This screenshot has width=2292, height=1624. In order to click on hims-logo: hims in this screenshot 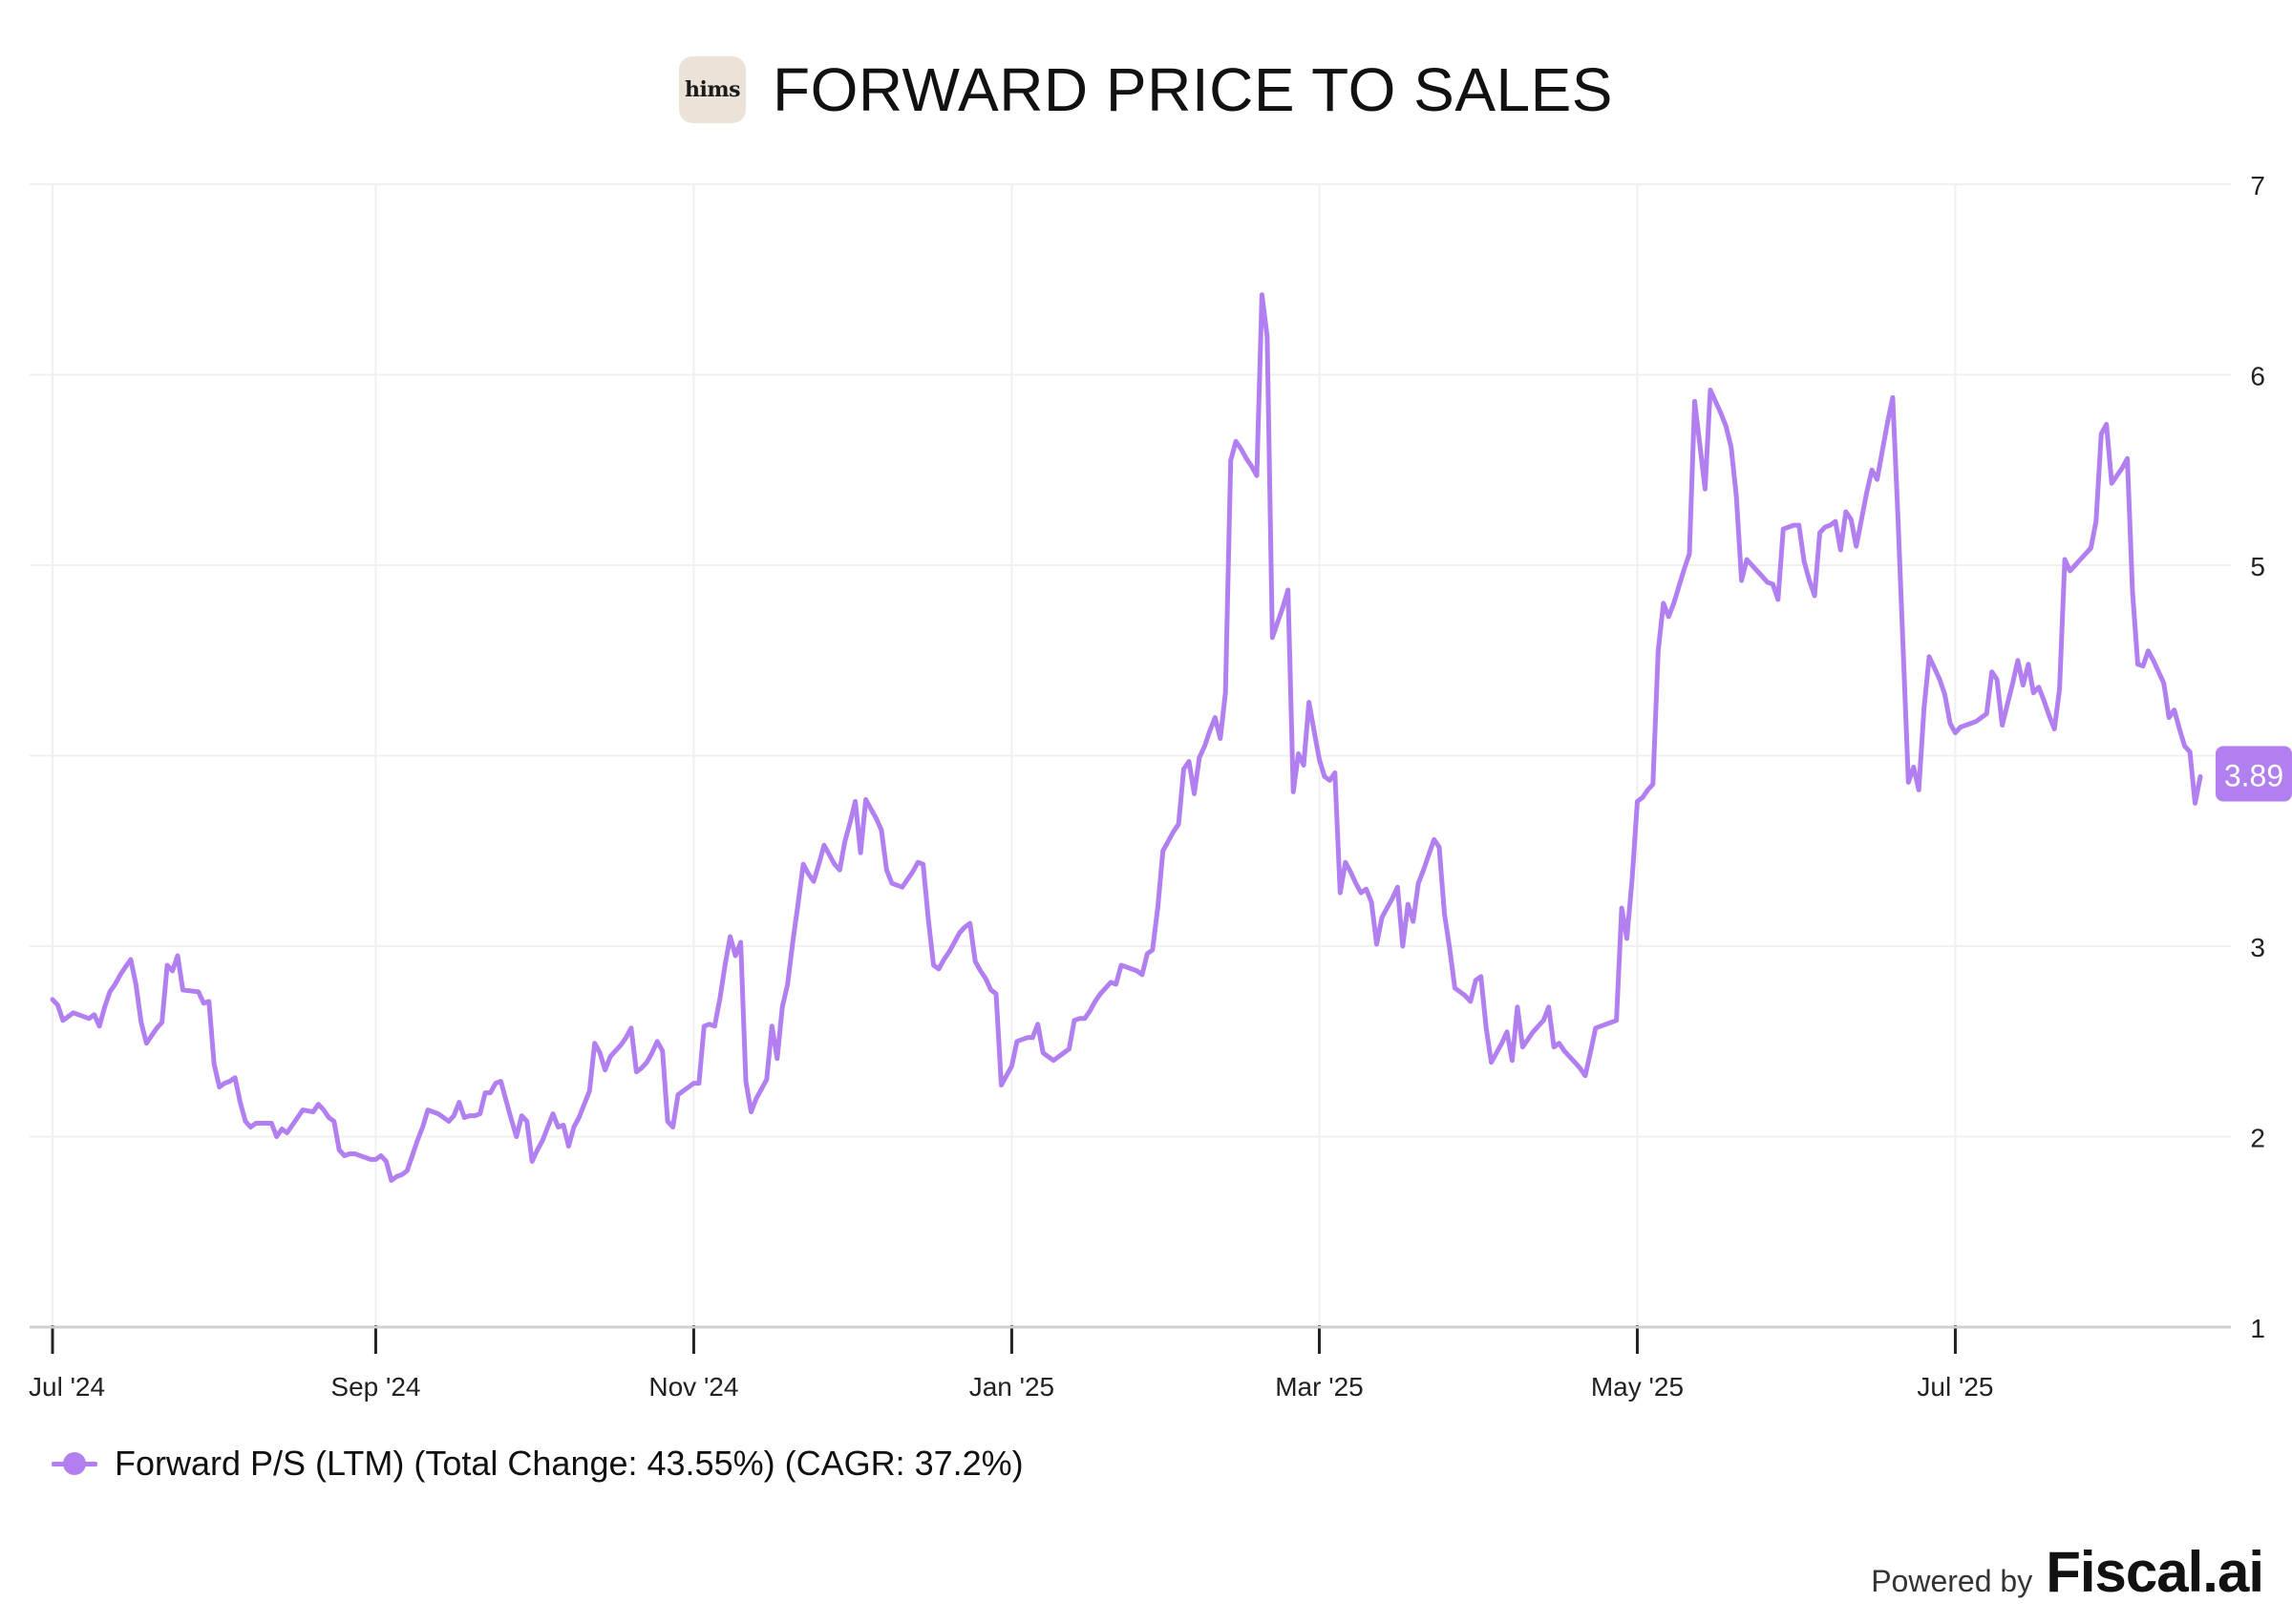, I will do `click(713, 89)`.